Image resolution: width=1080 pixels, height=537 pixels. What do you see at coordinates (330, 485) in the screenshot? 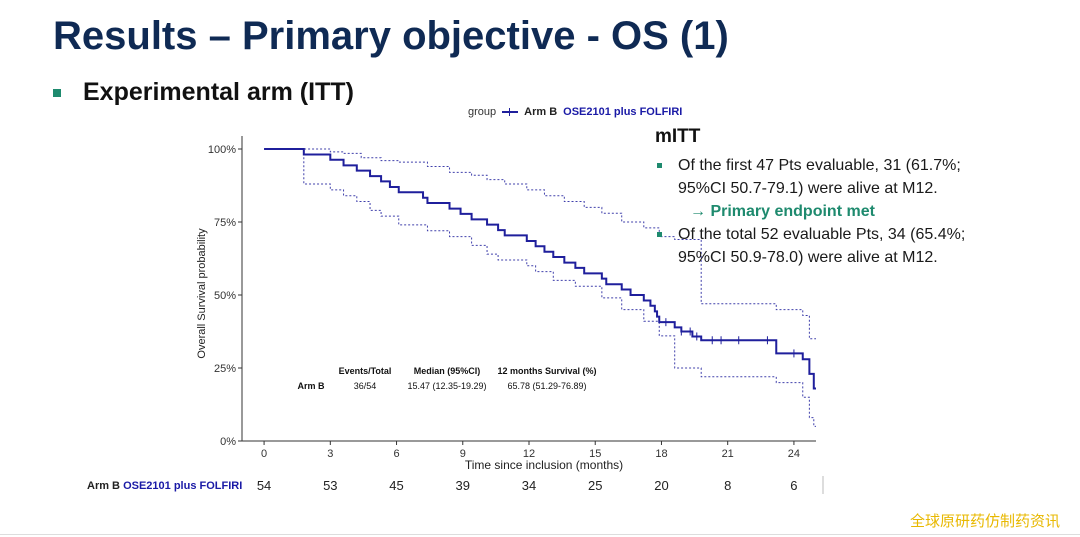
I see `at-risk-count: 53` at bounding box center [330, 485].